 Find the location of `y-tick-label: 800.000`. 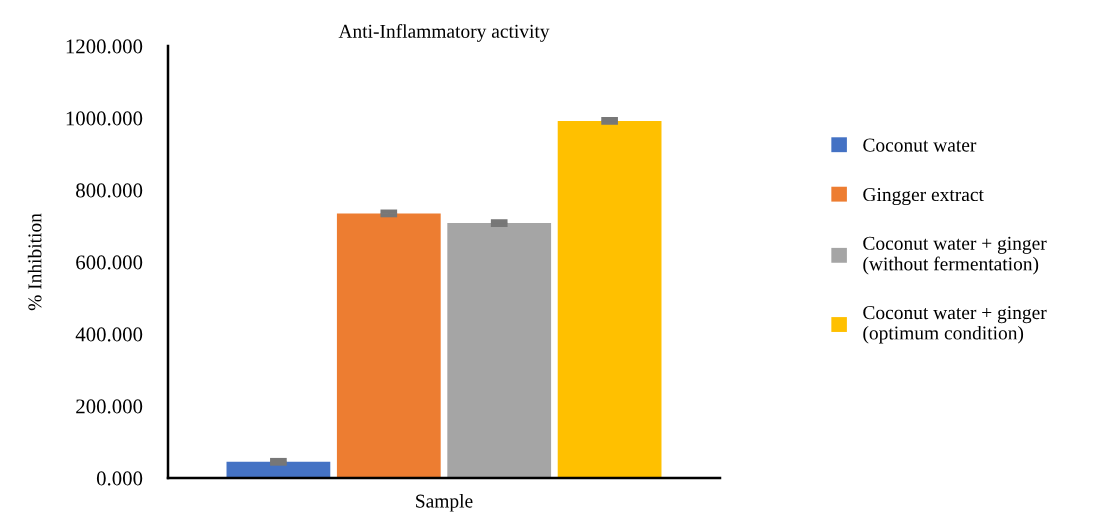

y-tick-label: 800.000 is located at coordinates (109, 190).